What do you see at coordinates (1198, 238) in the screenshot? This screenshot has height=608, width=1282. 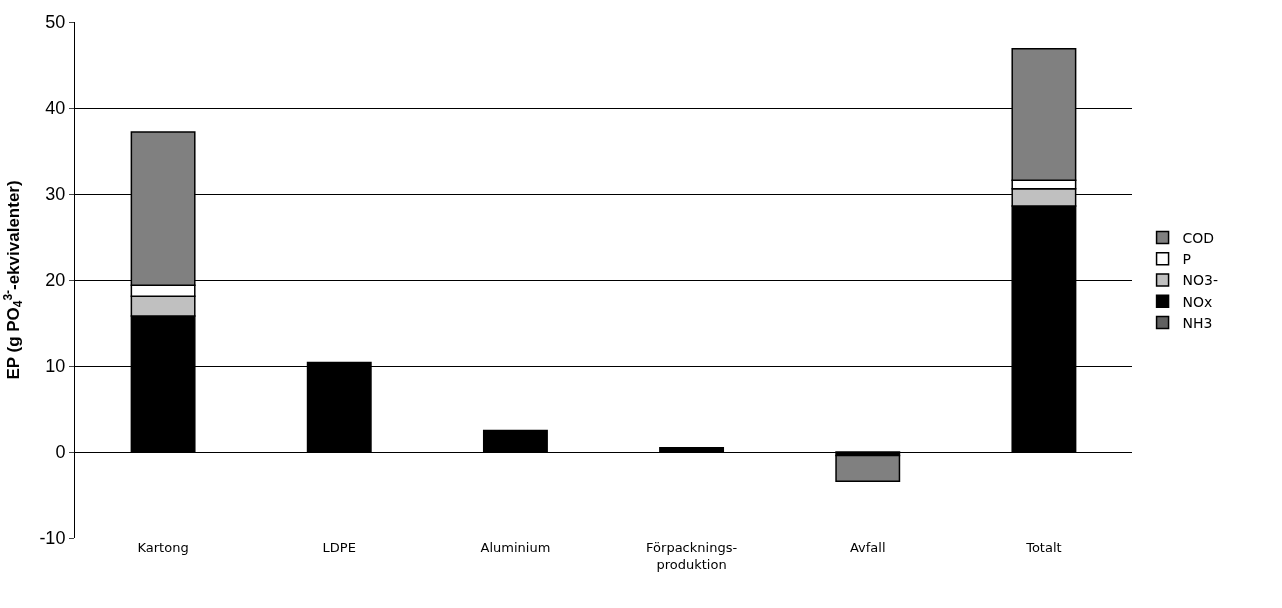 I see `legend-label: COD` at bounding box center [1198, 238].